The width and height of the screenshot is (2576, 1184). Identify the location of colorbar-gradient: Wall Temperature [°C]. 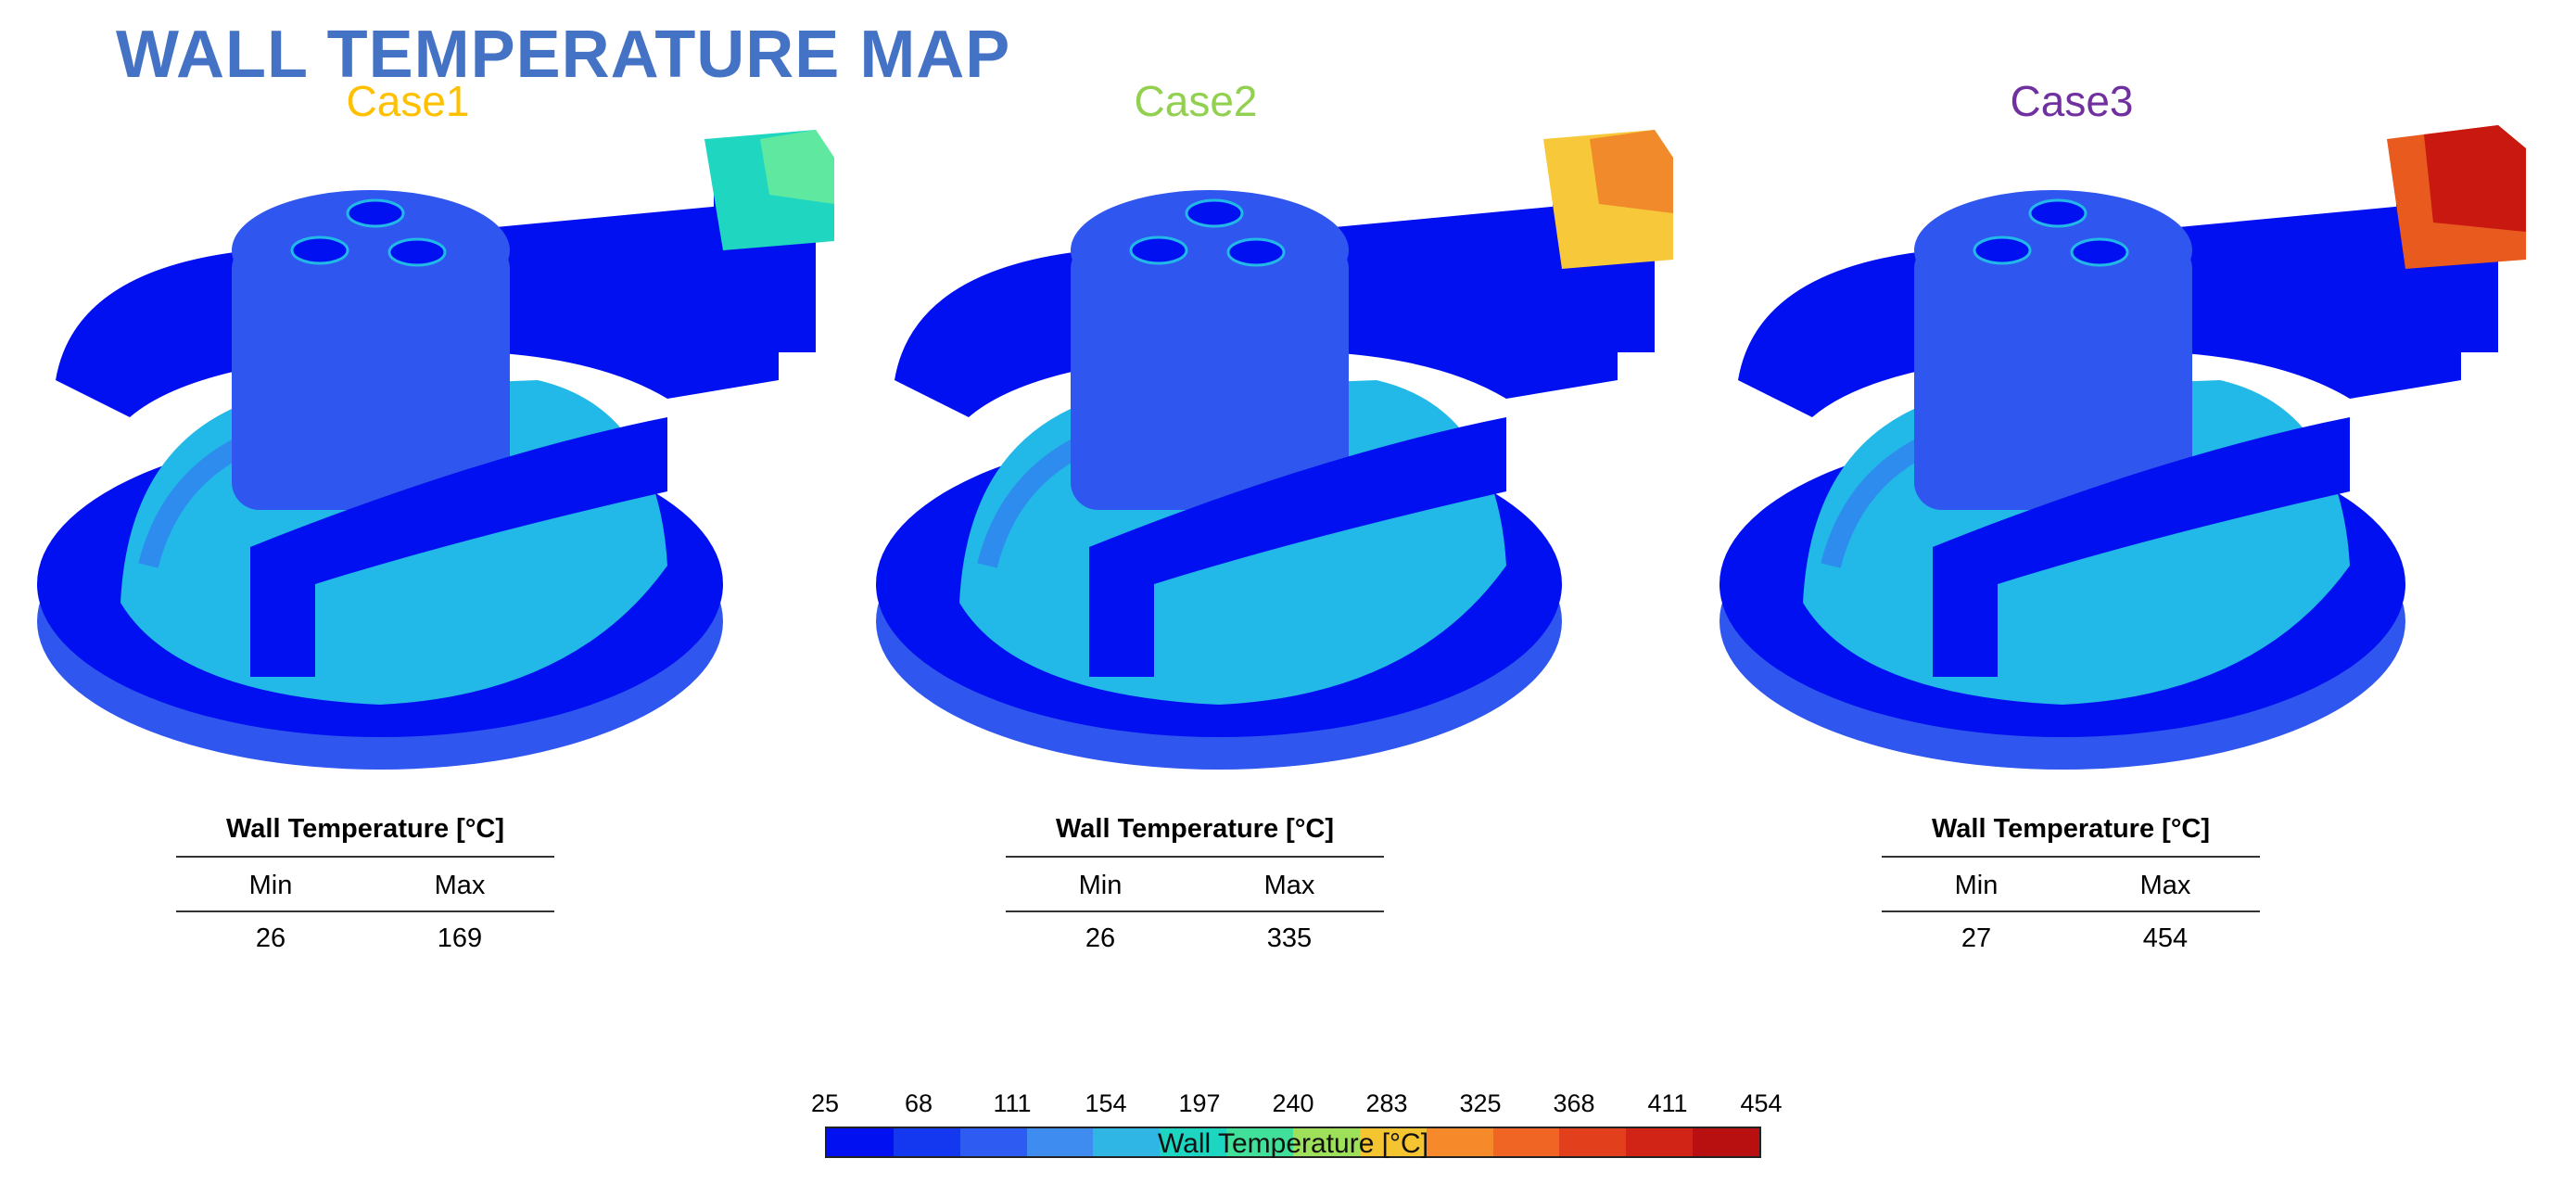
(1293, 1143).